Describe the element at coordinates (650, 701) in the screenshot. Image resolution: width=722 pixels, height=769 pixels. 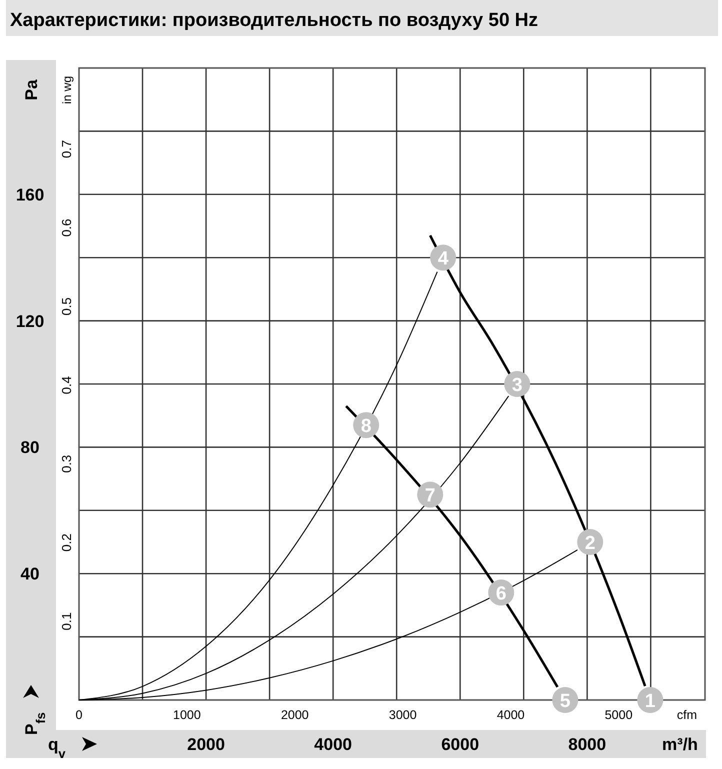
I see `annotation: 1` at that location.